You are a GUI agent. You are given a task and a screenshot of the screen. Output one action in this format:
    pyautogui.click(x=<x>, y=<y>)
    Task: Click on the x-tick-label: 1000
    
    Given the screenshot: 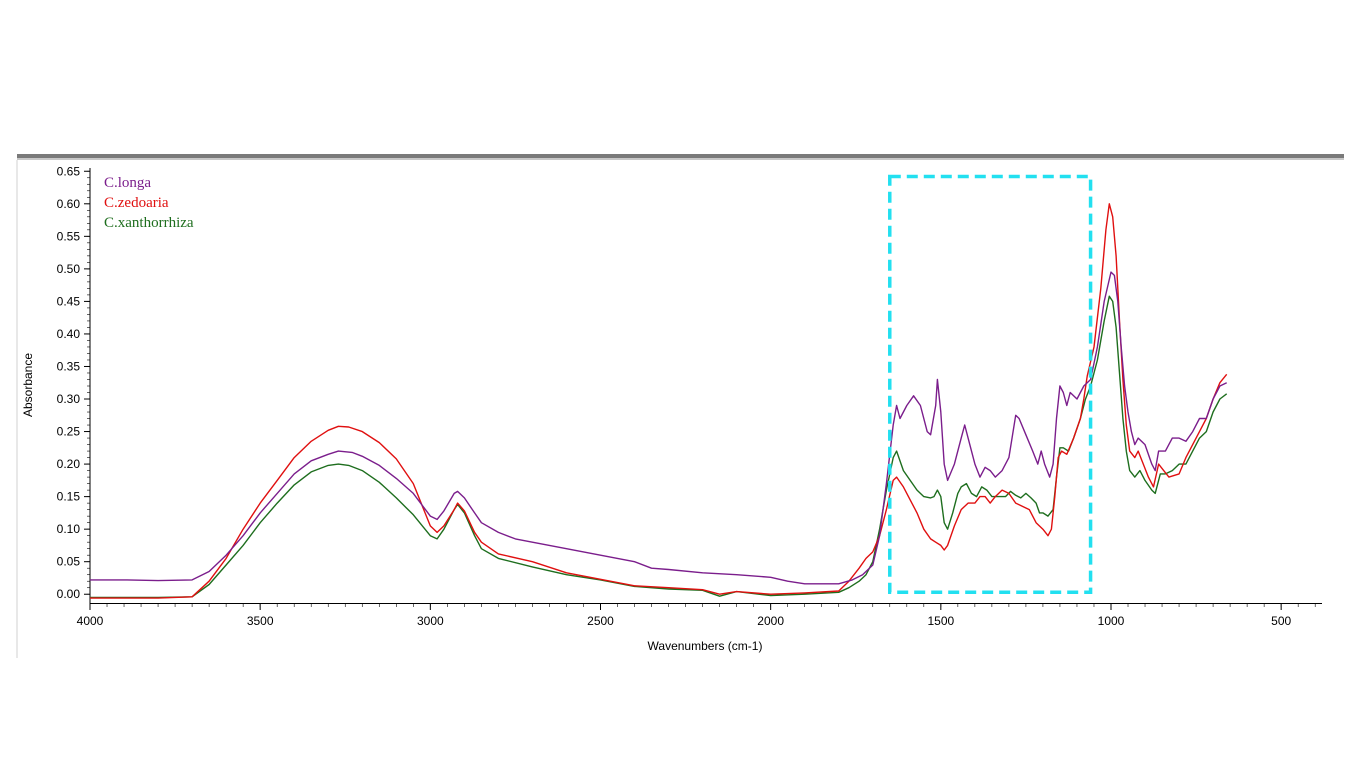 What is the action you would take?
    pyautogui.click(x=1111, y=621)
    